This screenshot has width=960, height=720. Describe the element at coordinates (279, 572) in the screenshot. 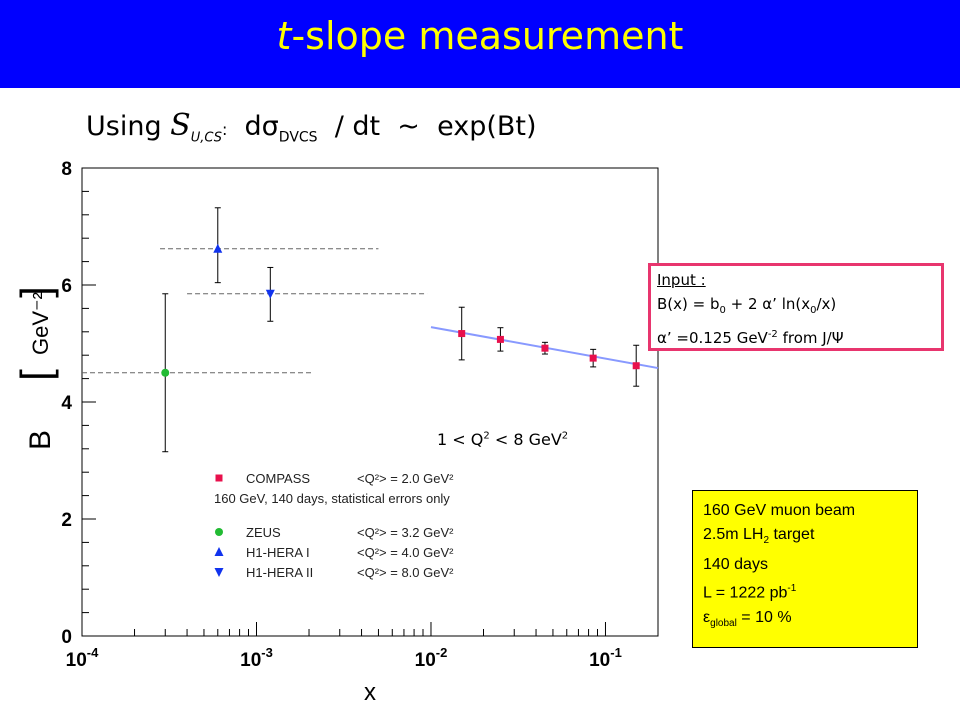

I see `legend-label: H1-HERA II` at that location.